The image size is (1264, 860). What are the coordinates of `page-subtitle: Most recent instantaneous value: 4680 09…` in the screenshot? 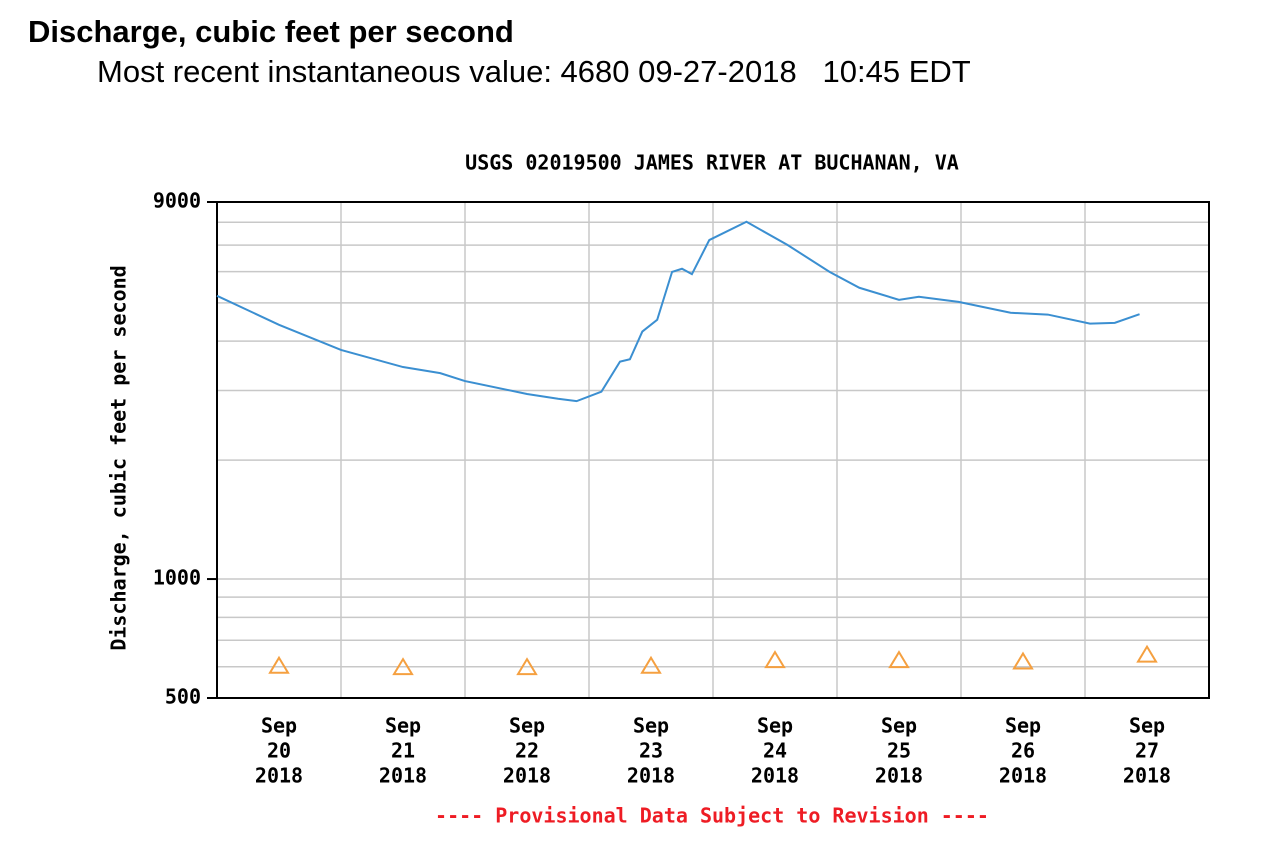 It's located at (534, 71).